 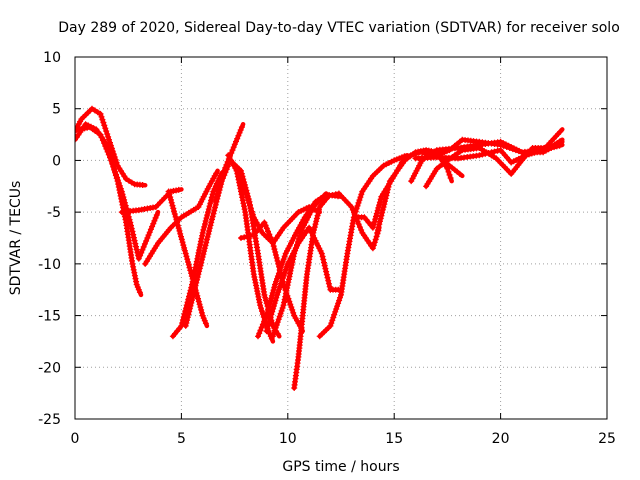 I want to click on y-tick-label: -15, so click(x=49, y=317).